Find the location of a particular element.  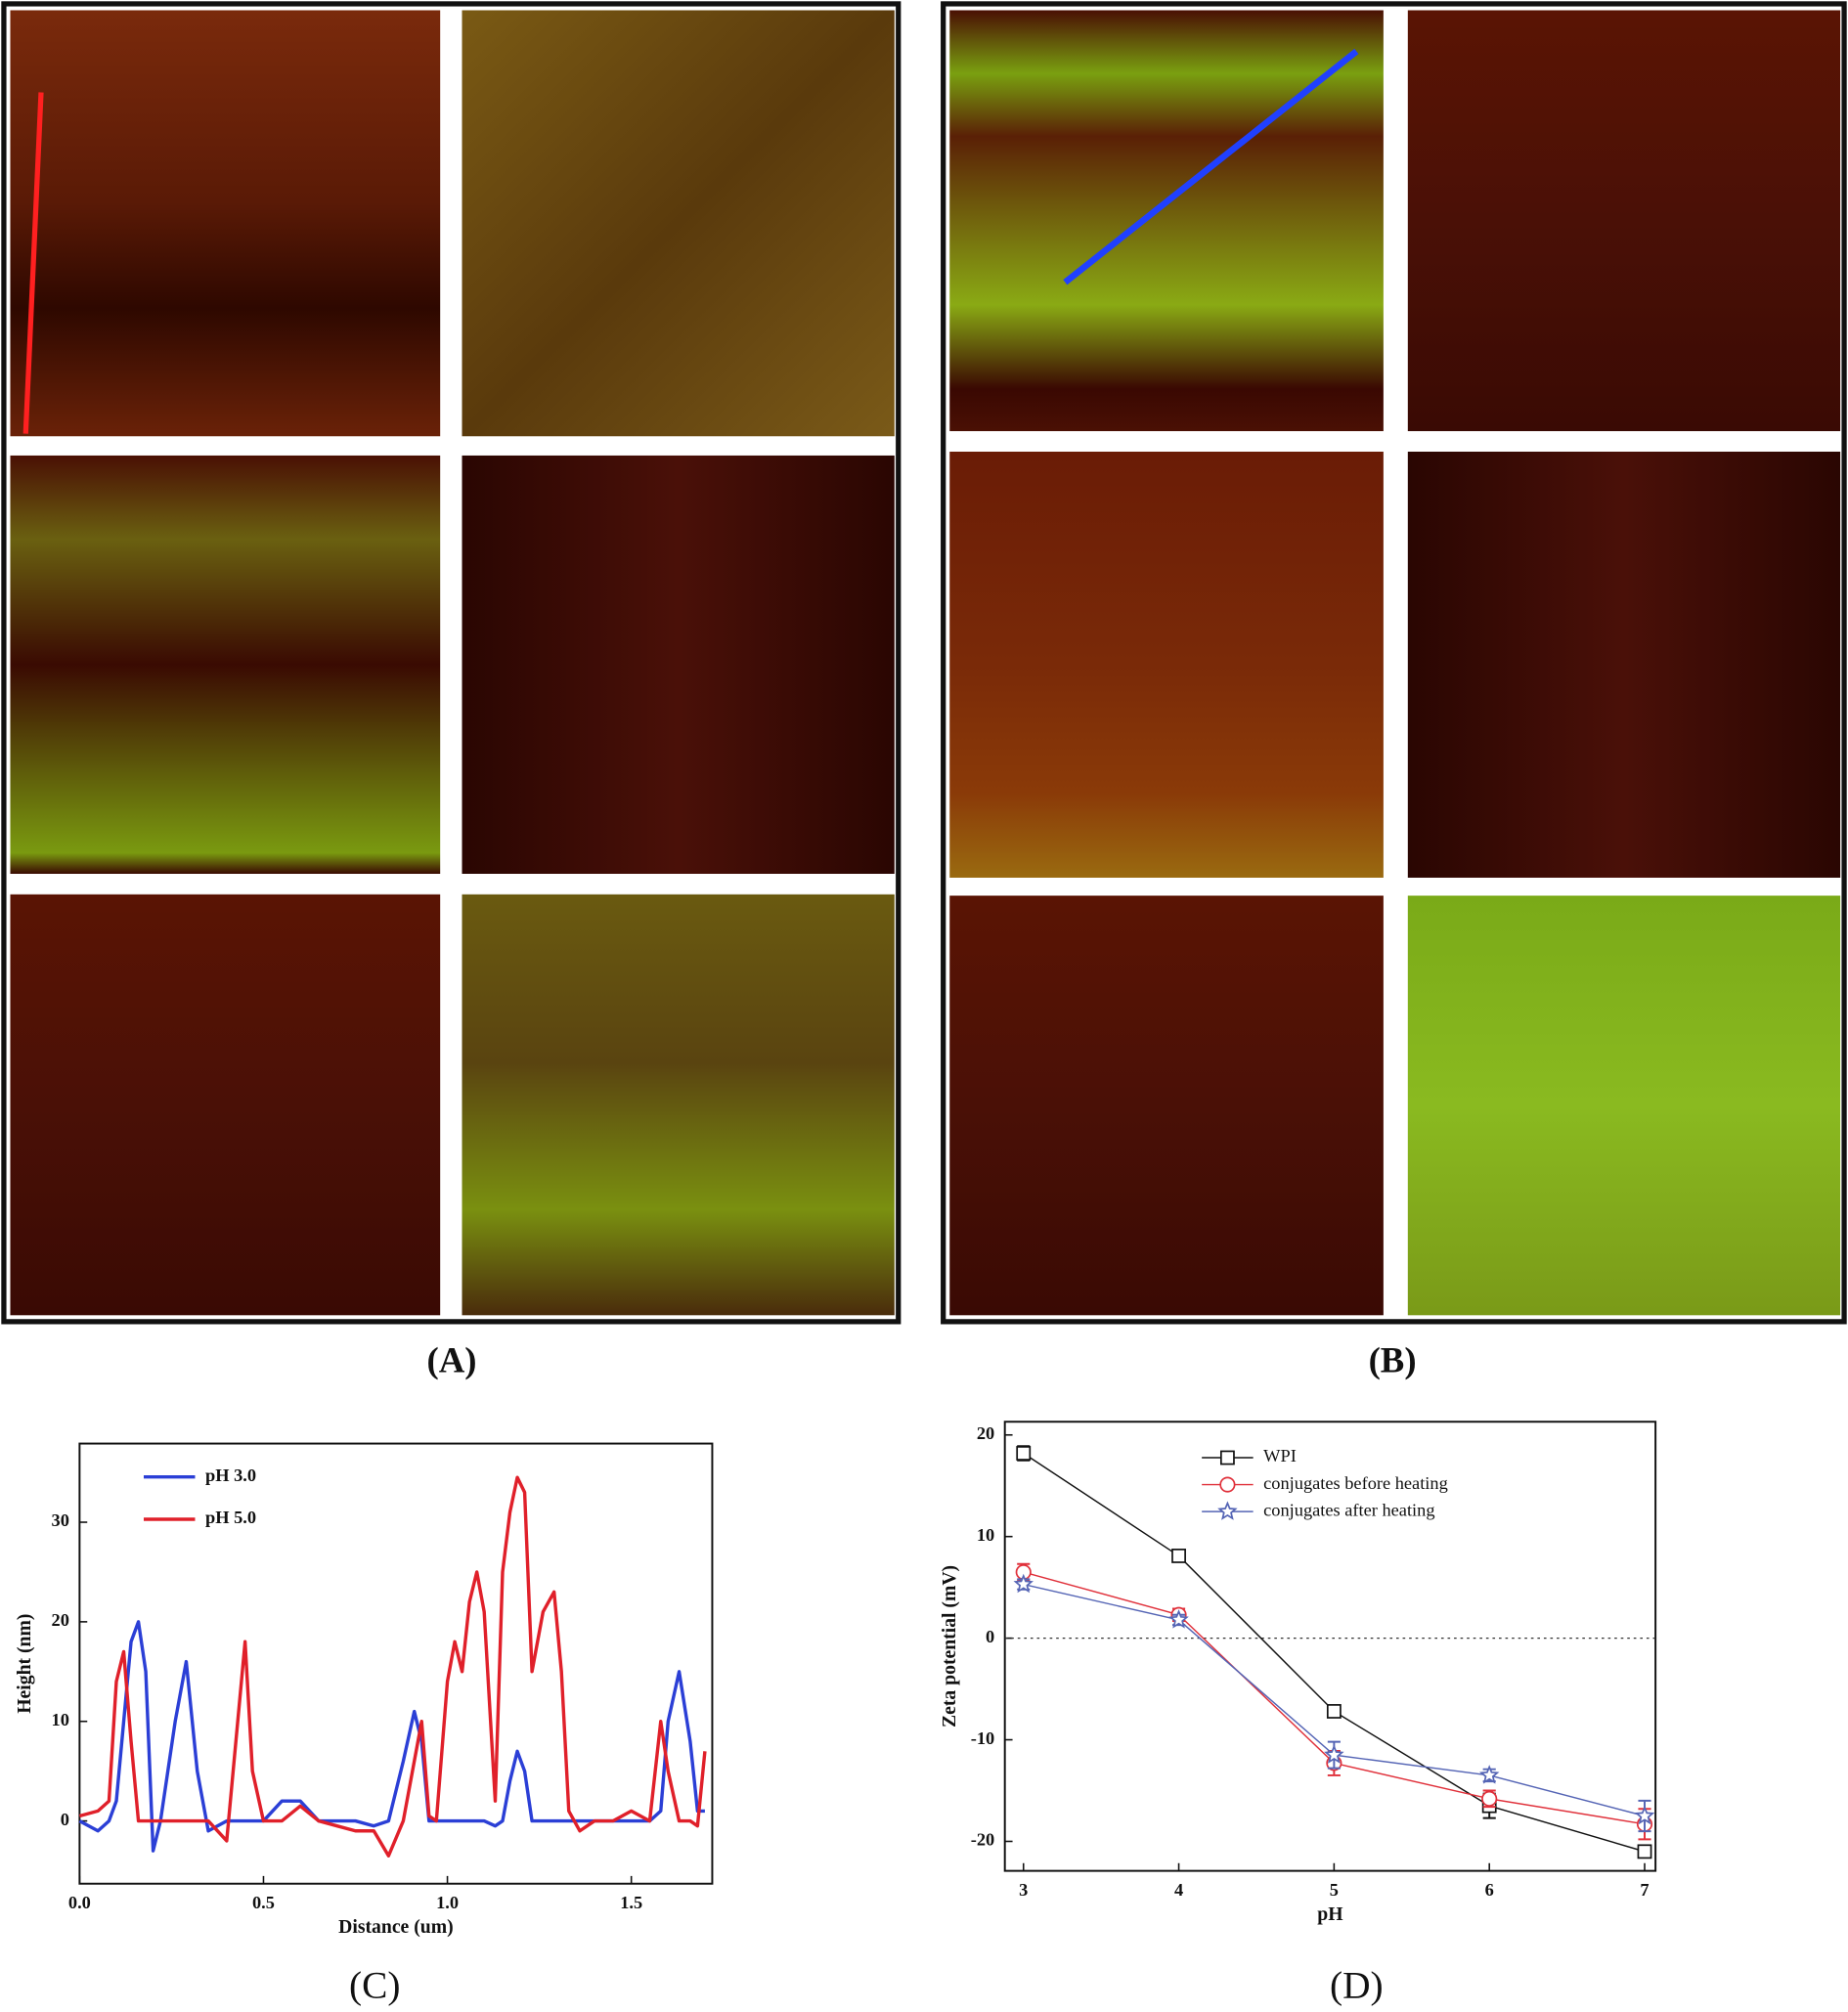

panel-label: (D) is located at coordinates (1357, 1984).